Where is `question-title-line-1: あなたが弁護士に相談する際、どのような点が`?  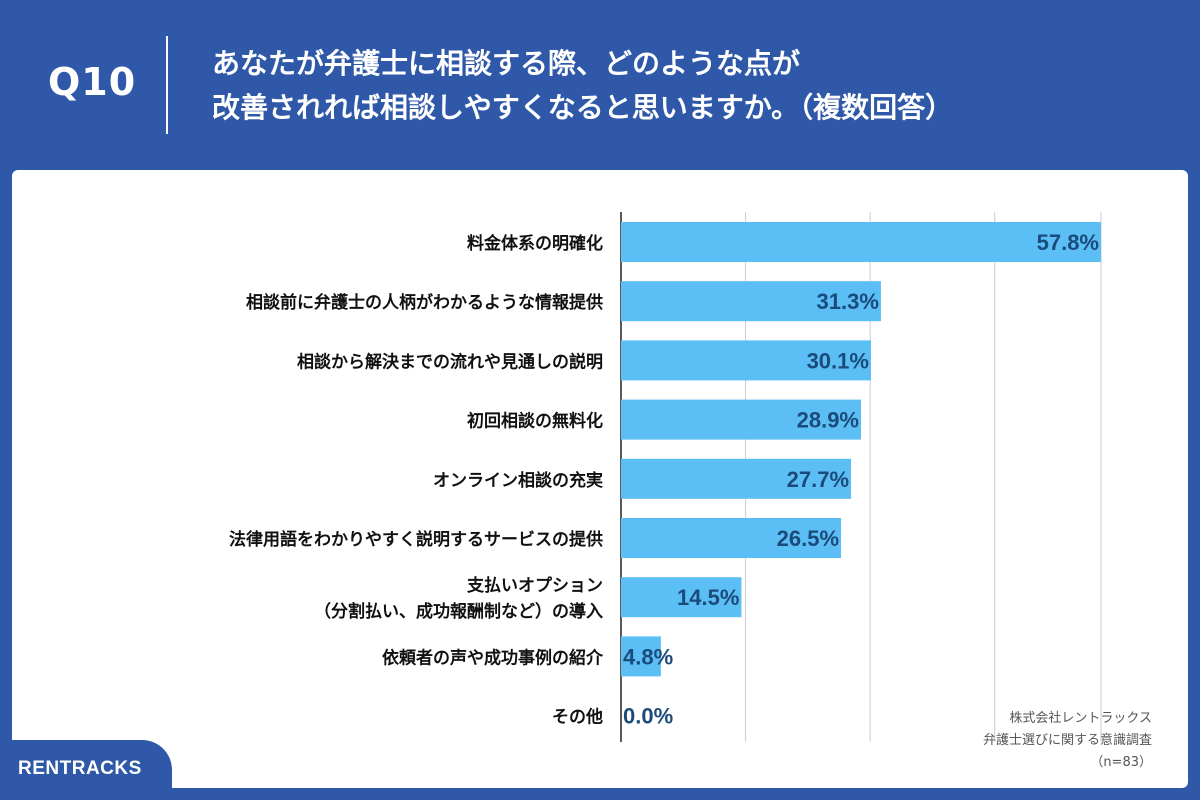
question-title-line-1: あなたが弁護士に相談する際、どのような点が is located at coordinates (506, 63).